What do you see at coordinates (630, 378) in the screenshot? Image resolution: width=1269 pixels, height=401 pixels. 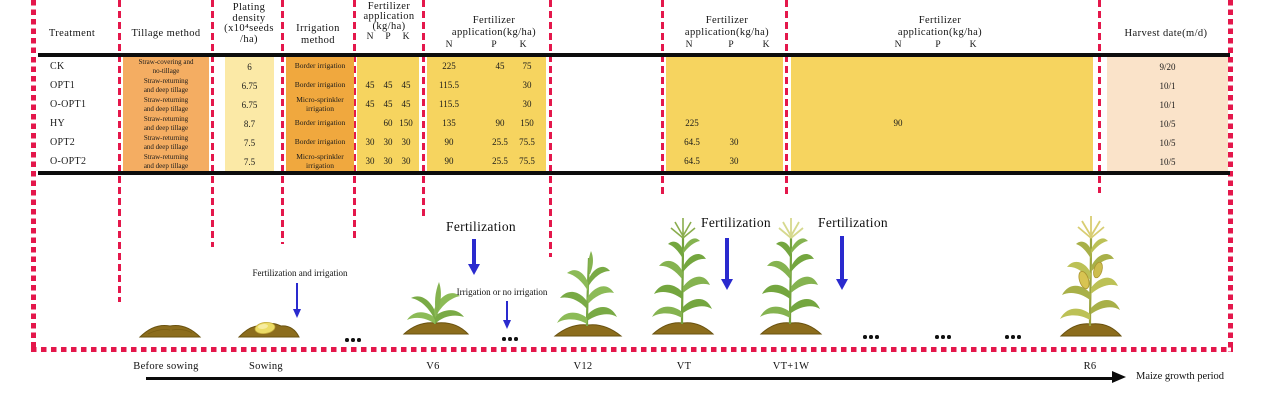 I see `timeline-arrow` at bounding box center [630, 378].